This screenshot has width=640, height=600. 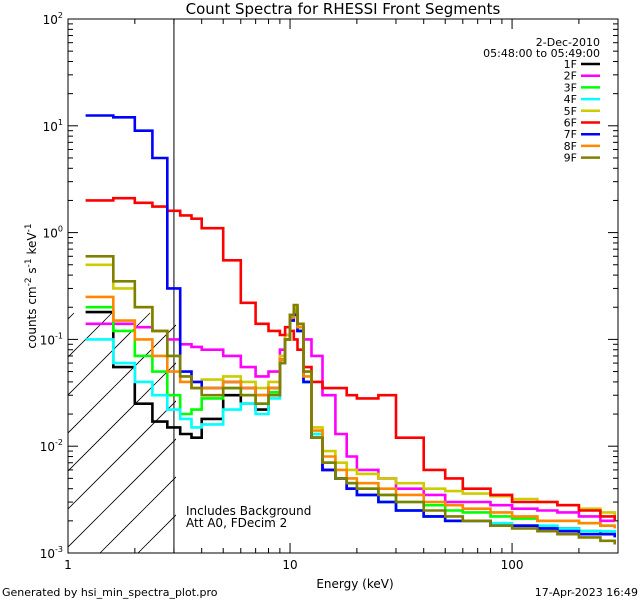 What do you see at coordinates (51, 553) in the screenshot?
I see `y-tick-label: 10⁻³` at bounding box center [51, 553].